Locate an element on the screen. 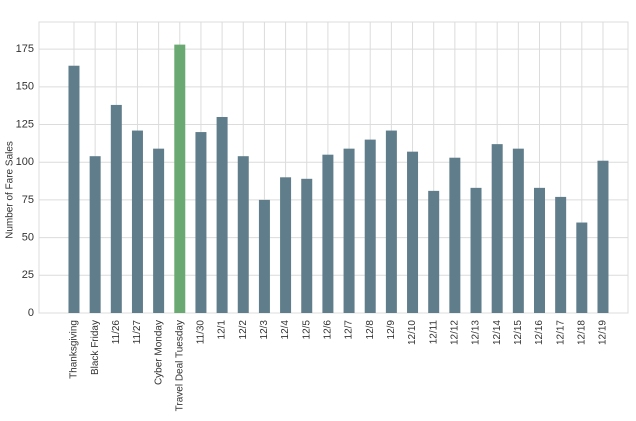  y-tick-label: 100 is located at coordinates (25, 162).